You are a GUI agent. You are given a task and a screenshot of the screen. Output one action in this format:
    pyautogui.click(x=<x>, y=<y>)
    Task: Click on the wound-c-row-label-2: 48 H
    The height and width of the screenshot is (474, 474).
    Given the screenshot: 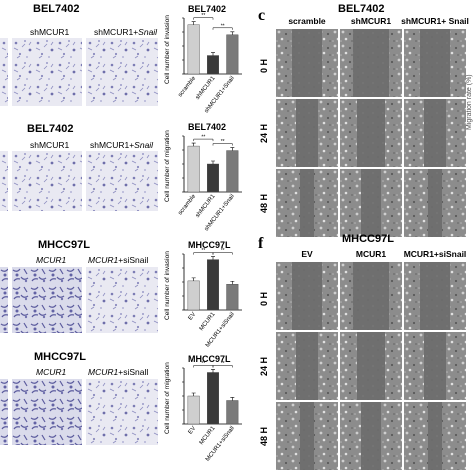 What is the action you would take?
    pyautogui.click(x=264, y=203)
    